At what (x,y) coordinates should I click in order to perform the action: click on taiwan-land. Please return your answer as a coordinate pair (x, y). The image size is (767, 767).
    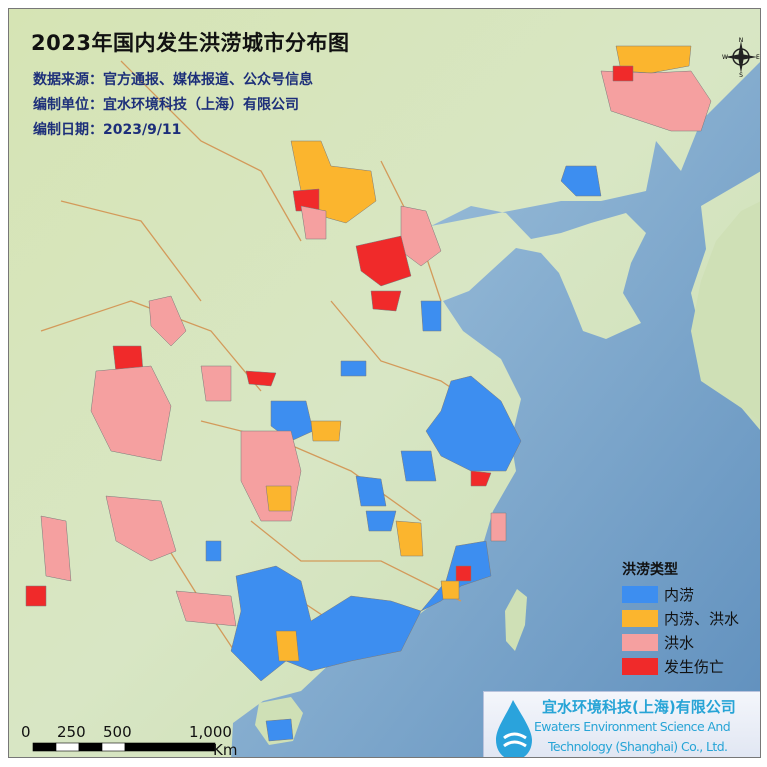
    Looking at the image, I should click on (516, 620).